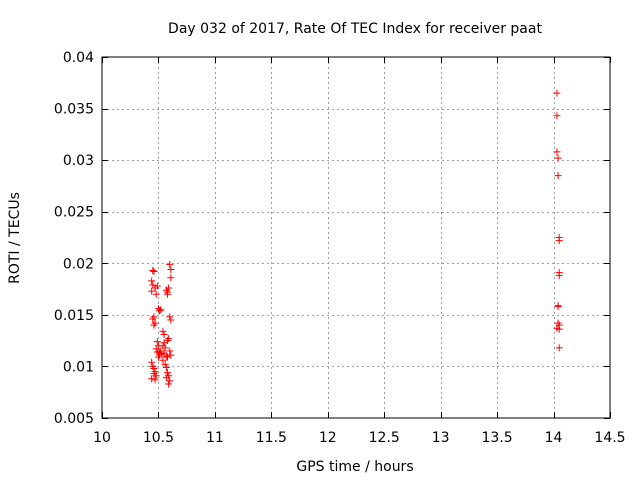  What do you see at coordinates (78, 264) in the screenshot?
I see `y-tick-label: 0.02` at bounding box center [78, 264].